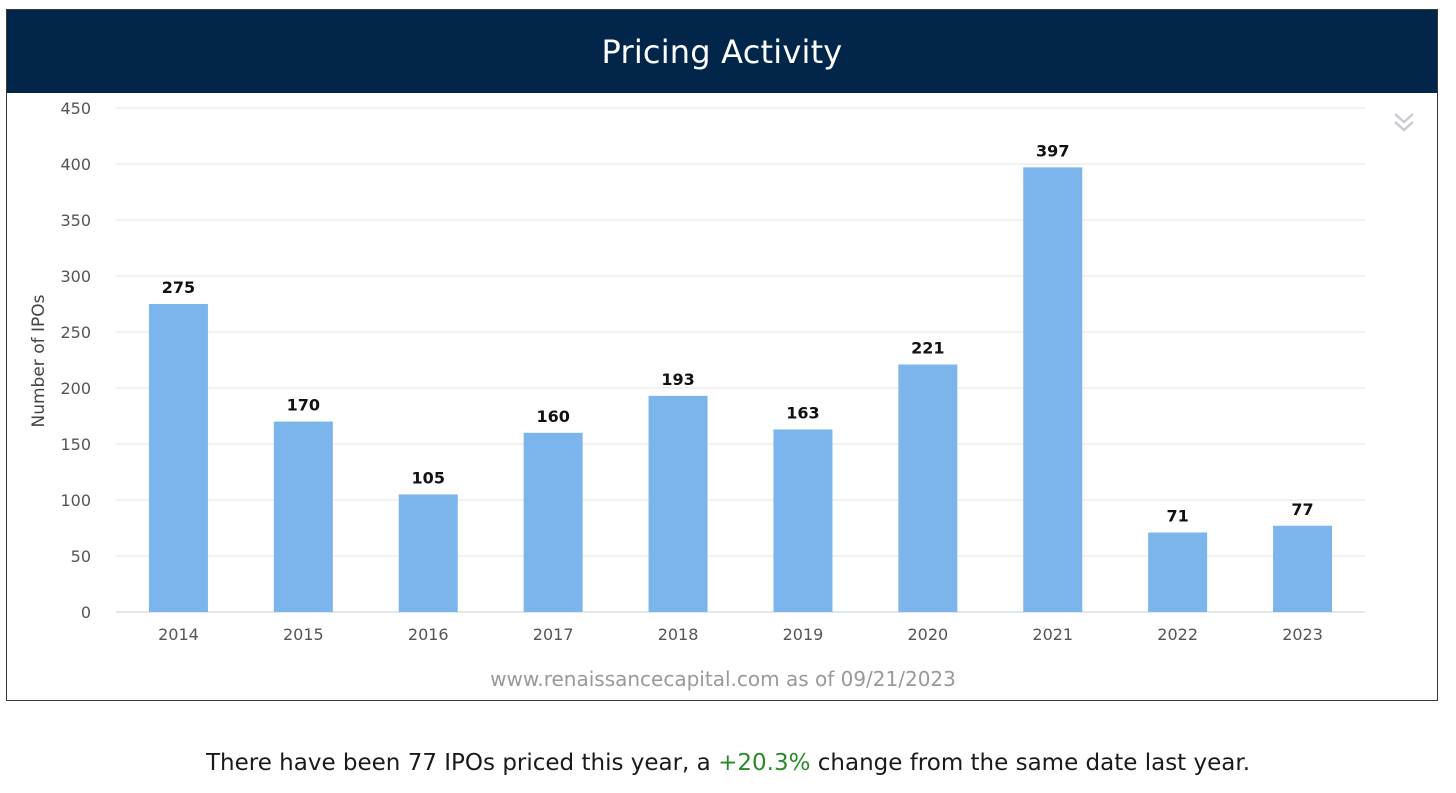 The image size is (1456, 793). Describe the element at coordinates (75, 276) in the screenshot. I see `y-tick-label: 300` at that location.